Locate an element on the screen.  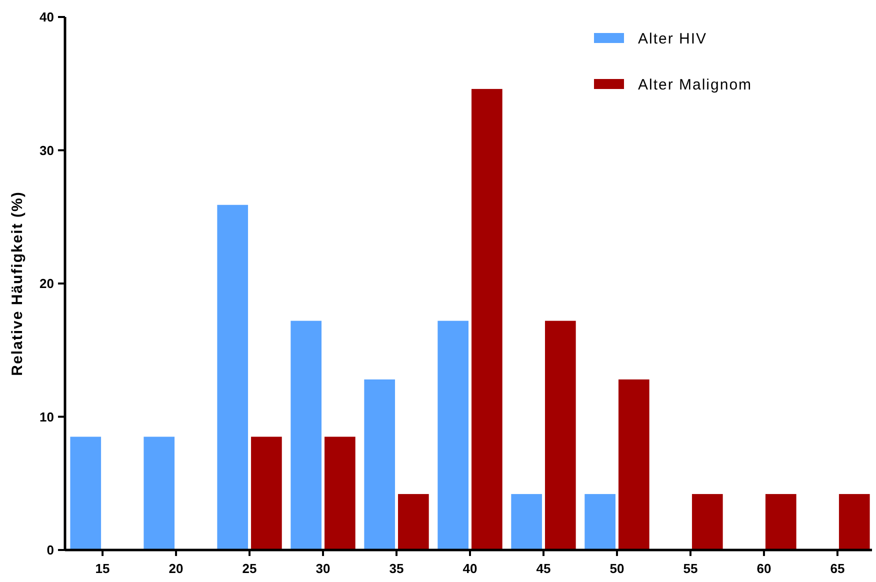
x-tick-label: 60 is located at coordinates (764, 568).